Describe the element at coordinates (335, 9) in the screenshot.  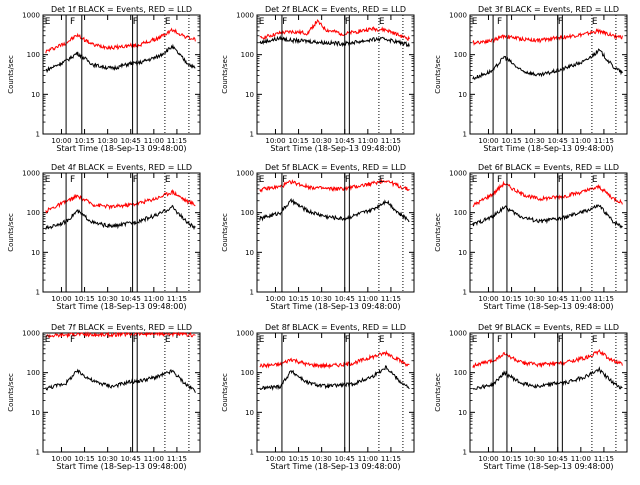
I see `chart-title: Det 2f BLACK = Events, RED = LLD` at that location.